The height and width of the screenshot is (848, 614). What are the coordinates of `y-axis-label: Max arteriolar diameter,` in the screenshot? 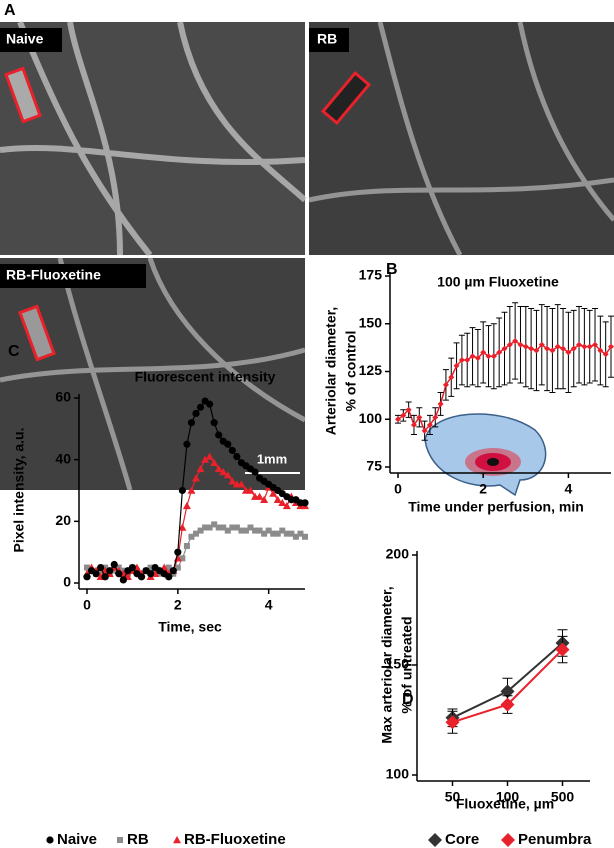 It's located at (387, 664).